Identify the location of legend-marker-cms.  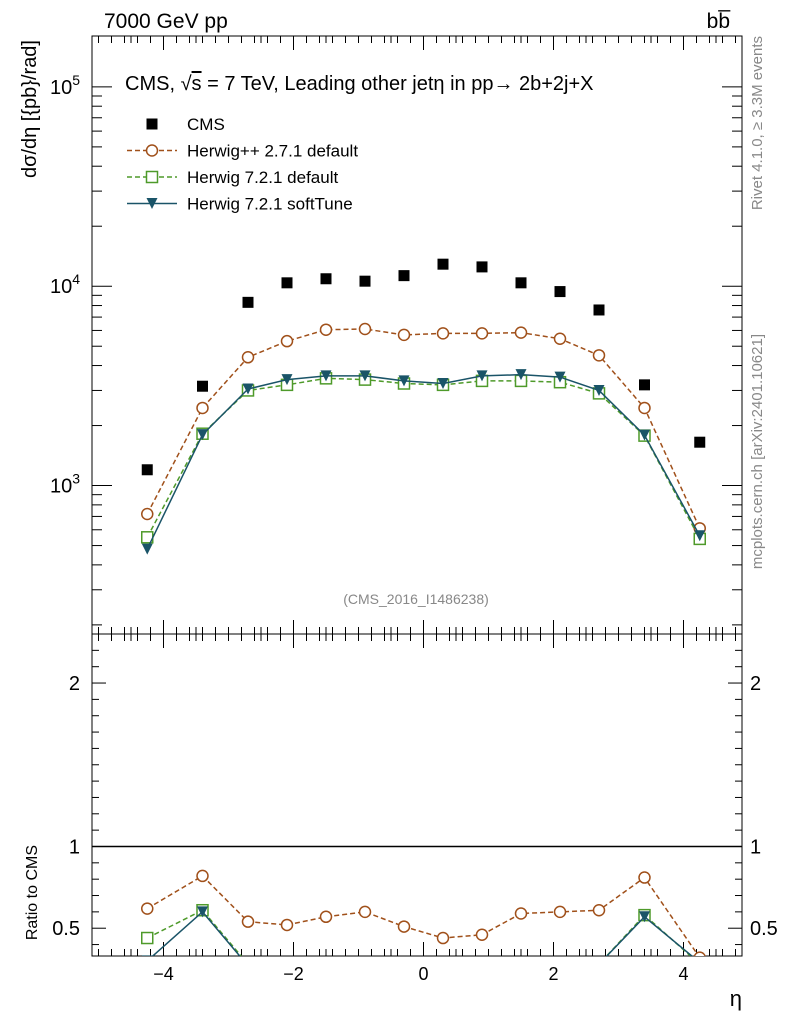
(152, 124).